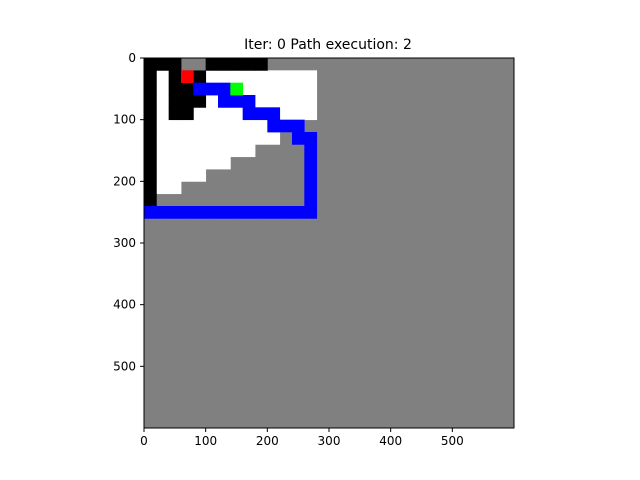  What do you see at coordinates (328, 45) in the screenshot?
I see `figure-title: Iter: 0 Path execution: 2` at bounding box center [328, 45].